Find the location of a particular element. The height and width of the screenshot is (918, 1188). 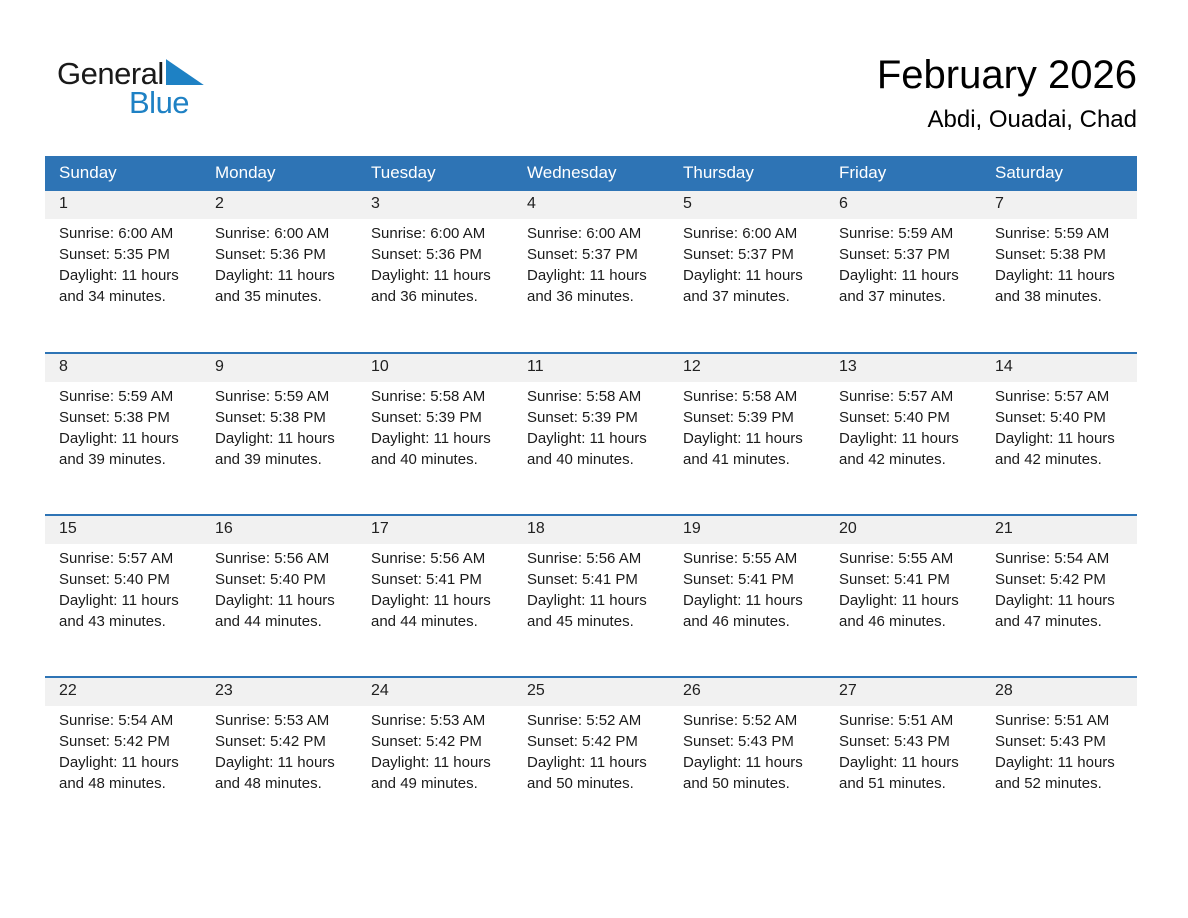

day-number: 17 is located at coordinates (380, 528).